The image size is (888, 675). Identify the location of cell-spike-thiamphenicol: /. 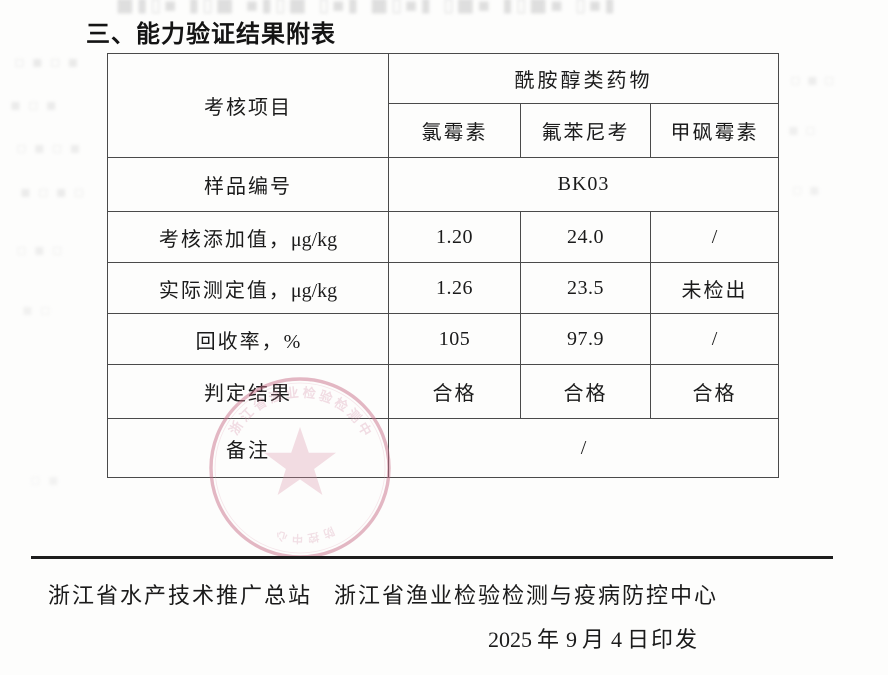
(714, 237).